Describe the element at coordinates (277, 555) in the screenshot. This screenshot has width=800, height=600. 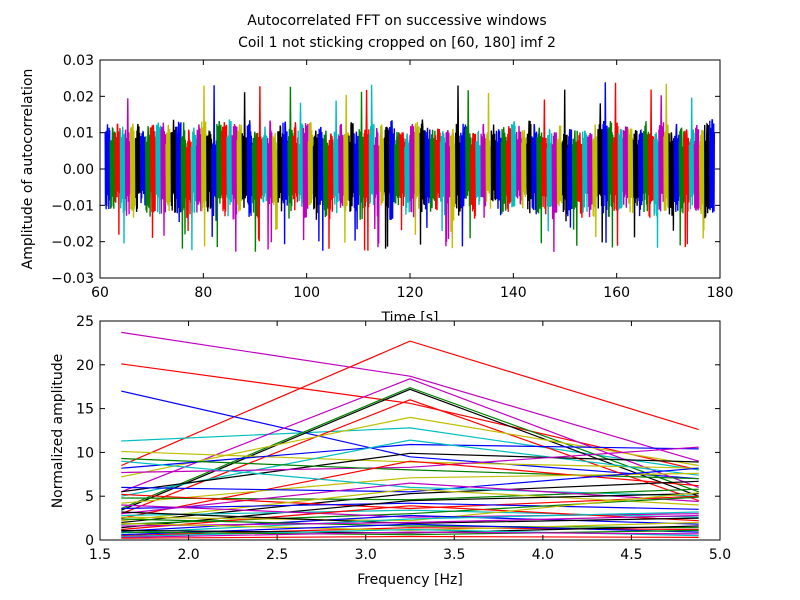
I see `chart1-x-tick-label: 2.5` at that location.